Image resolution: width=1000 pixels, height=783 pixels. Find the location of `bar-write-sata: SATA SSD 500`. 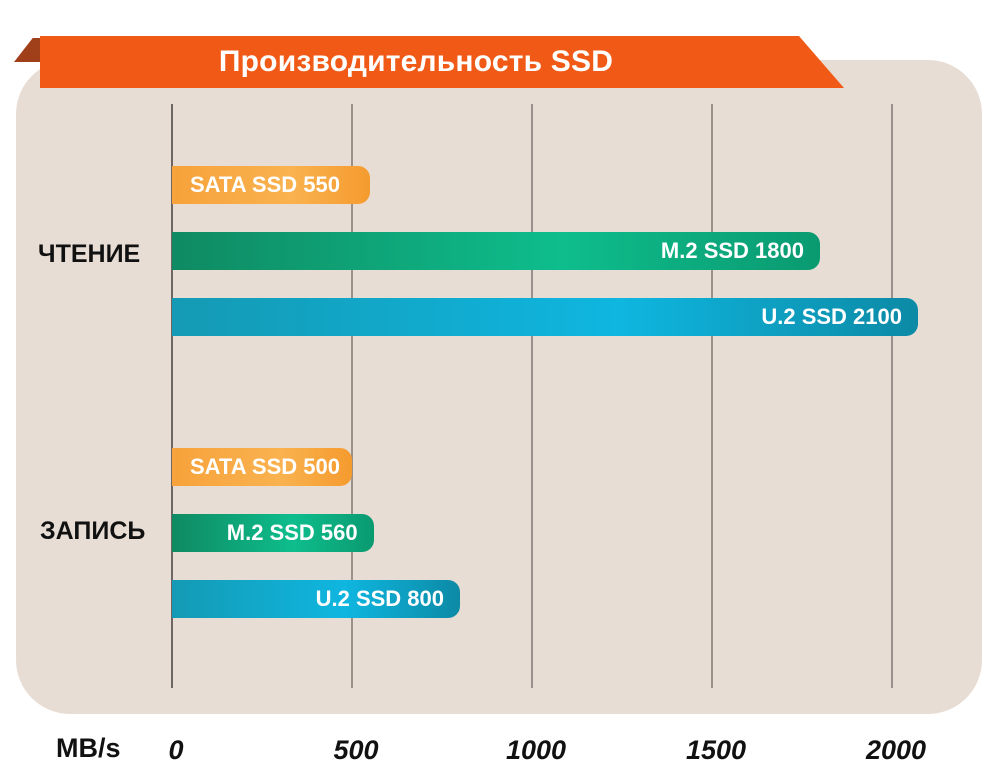

bar-write-sata: SATA SSD 500 is located at coordinates (262, 467).